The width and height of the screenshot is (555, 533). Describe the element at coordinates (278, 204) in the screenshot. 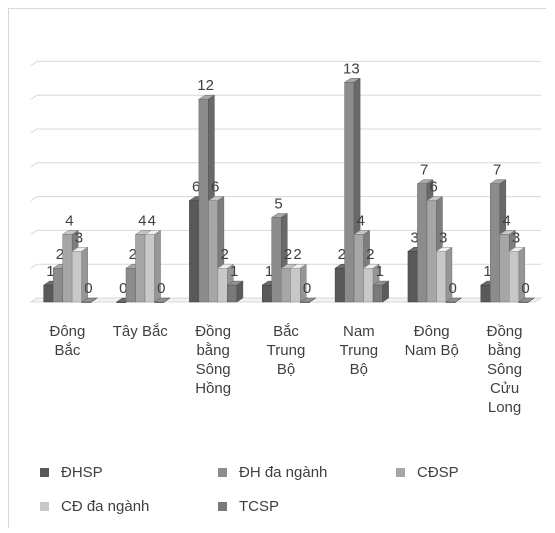

I see `data-label: 5` at that location.